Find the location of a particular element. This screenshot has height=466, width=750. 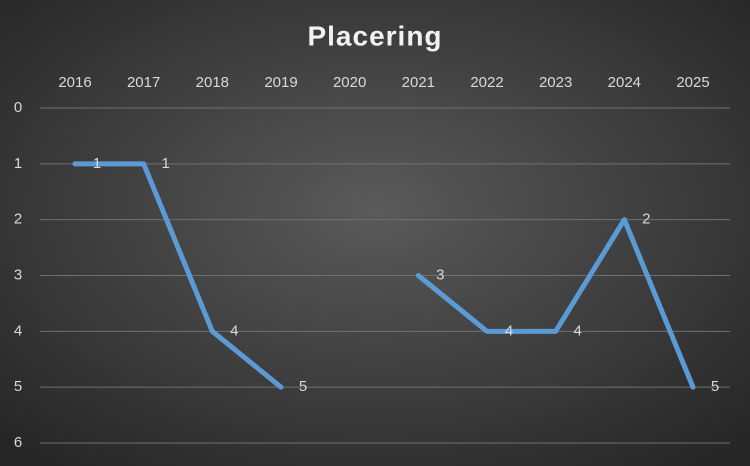

x-tick-label: 2020 is located at coordinates (349, 82).